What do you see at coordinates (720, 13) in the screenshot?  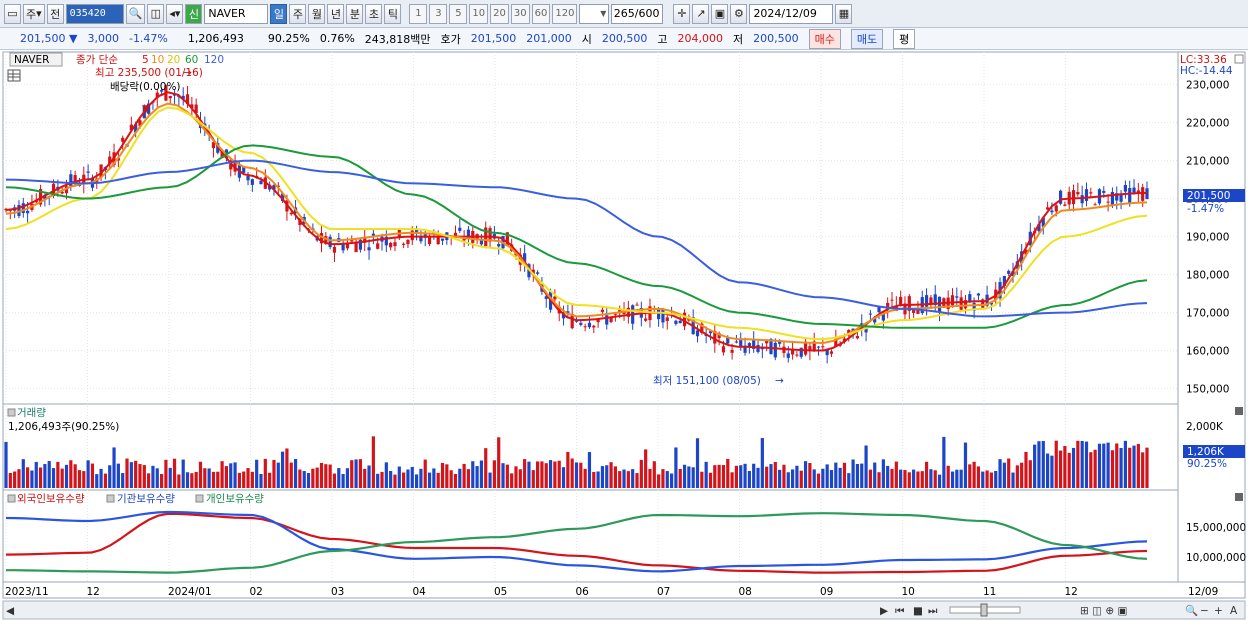 I see `save-icon: ▣` at bounding box center [720, 13].